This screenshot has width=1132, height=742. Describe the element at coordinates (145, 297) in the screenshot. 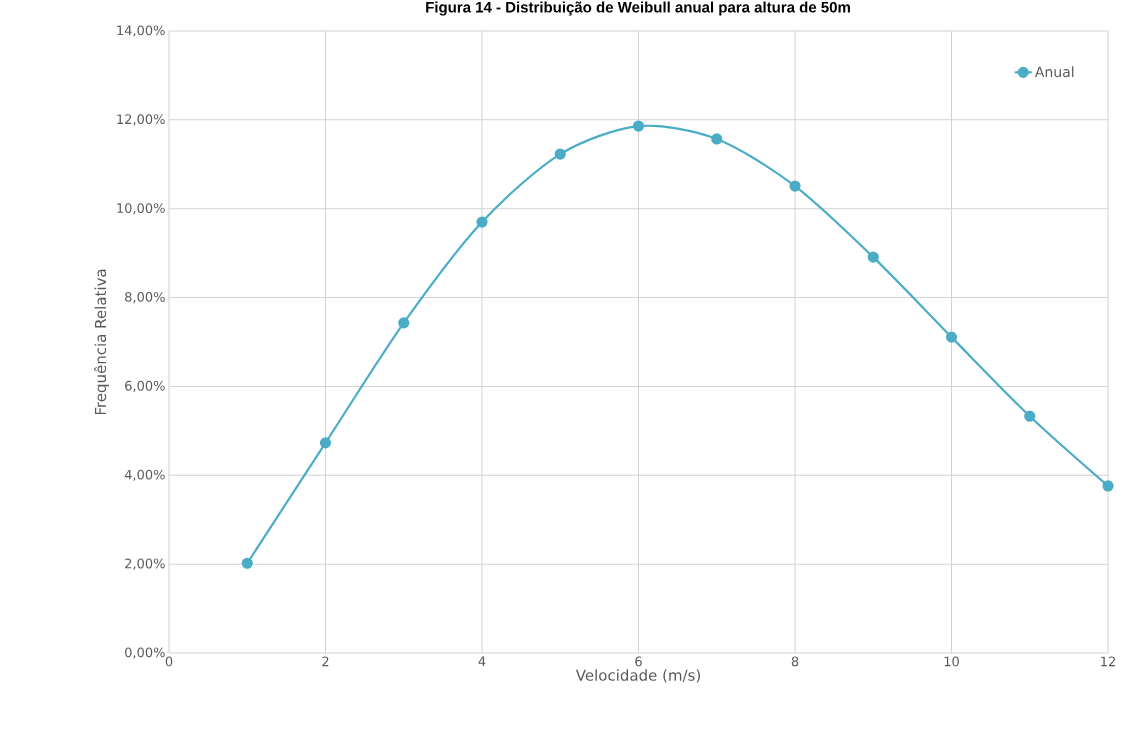

I see `y-tick-label: 8,00%` at that location.